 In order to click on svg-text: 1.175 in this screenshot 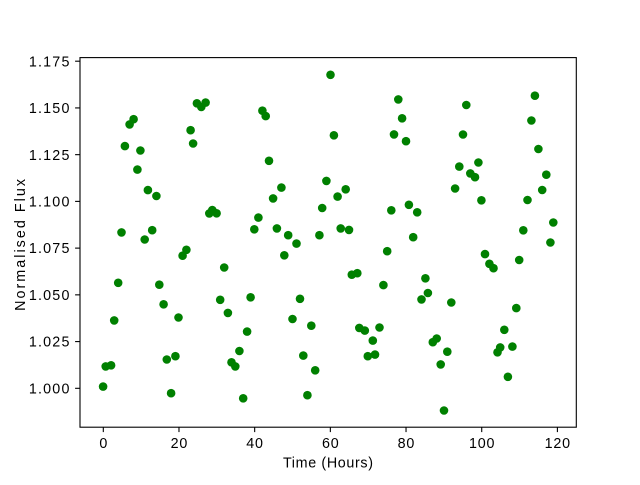, I will do `click(50, 62)`.